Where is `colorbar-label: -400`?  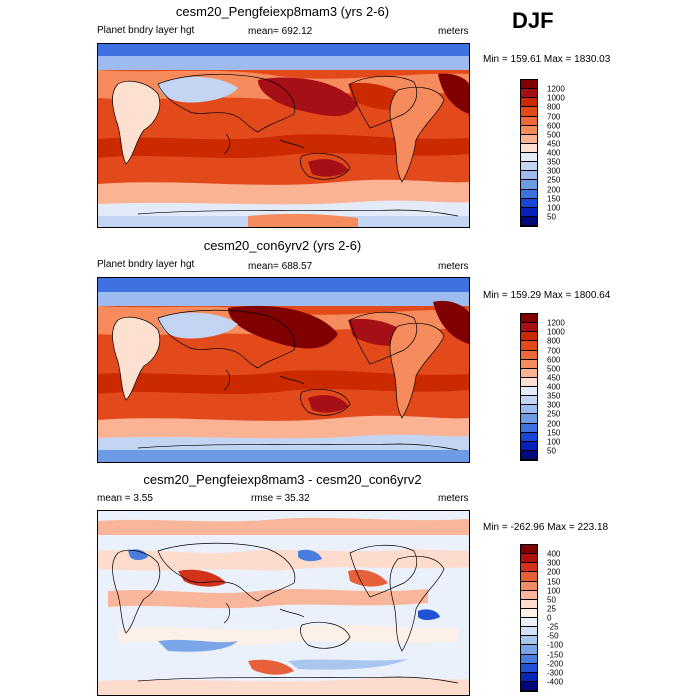
colorbar-label: -400 is located at coordinates (555, 682).